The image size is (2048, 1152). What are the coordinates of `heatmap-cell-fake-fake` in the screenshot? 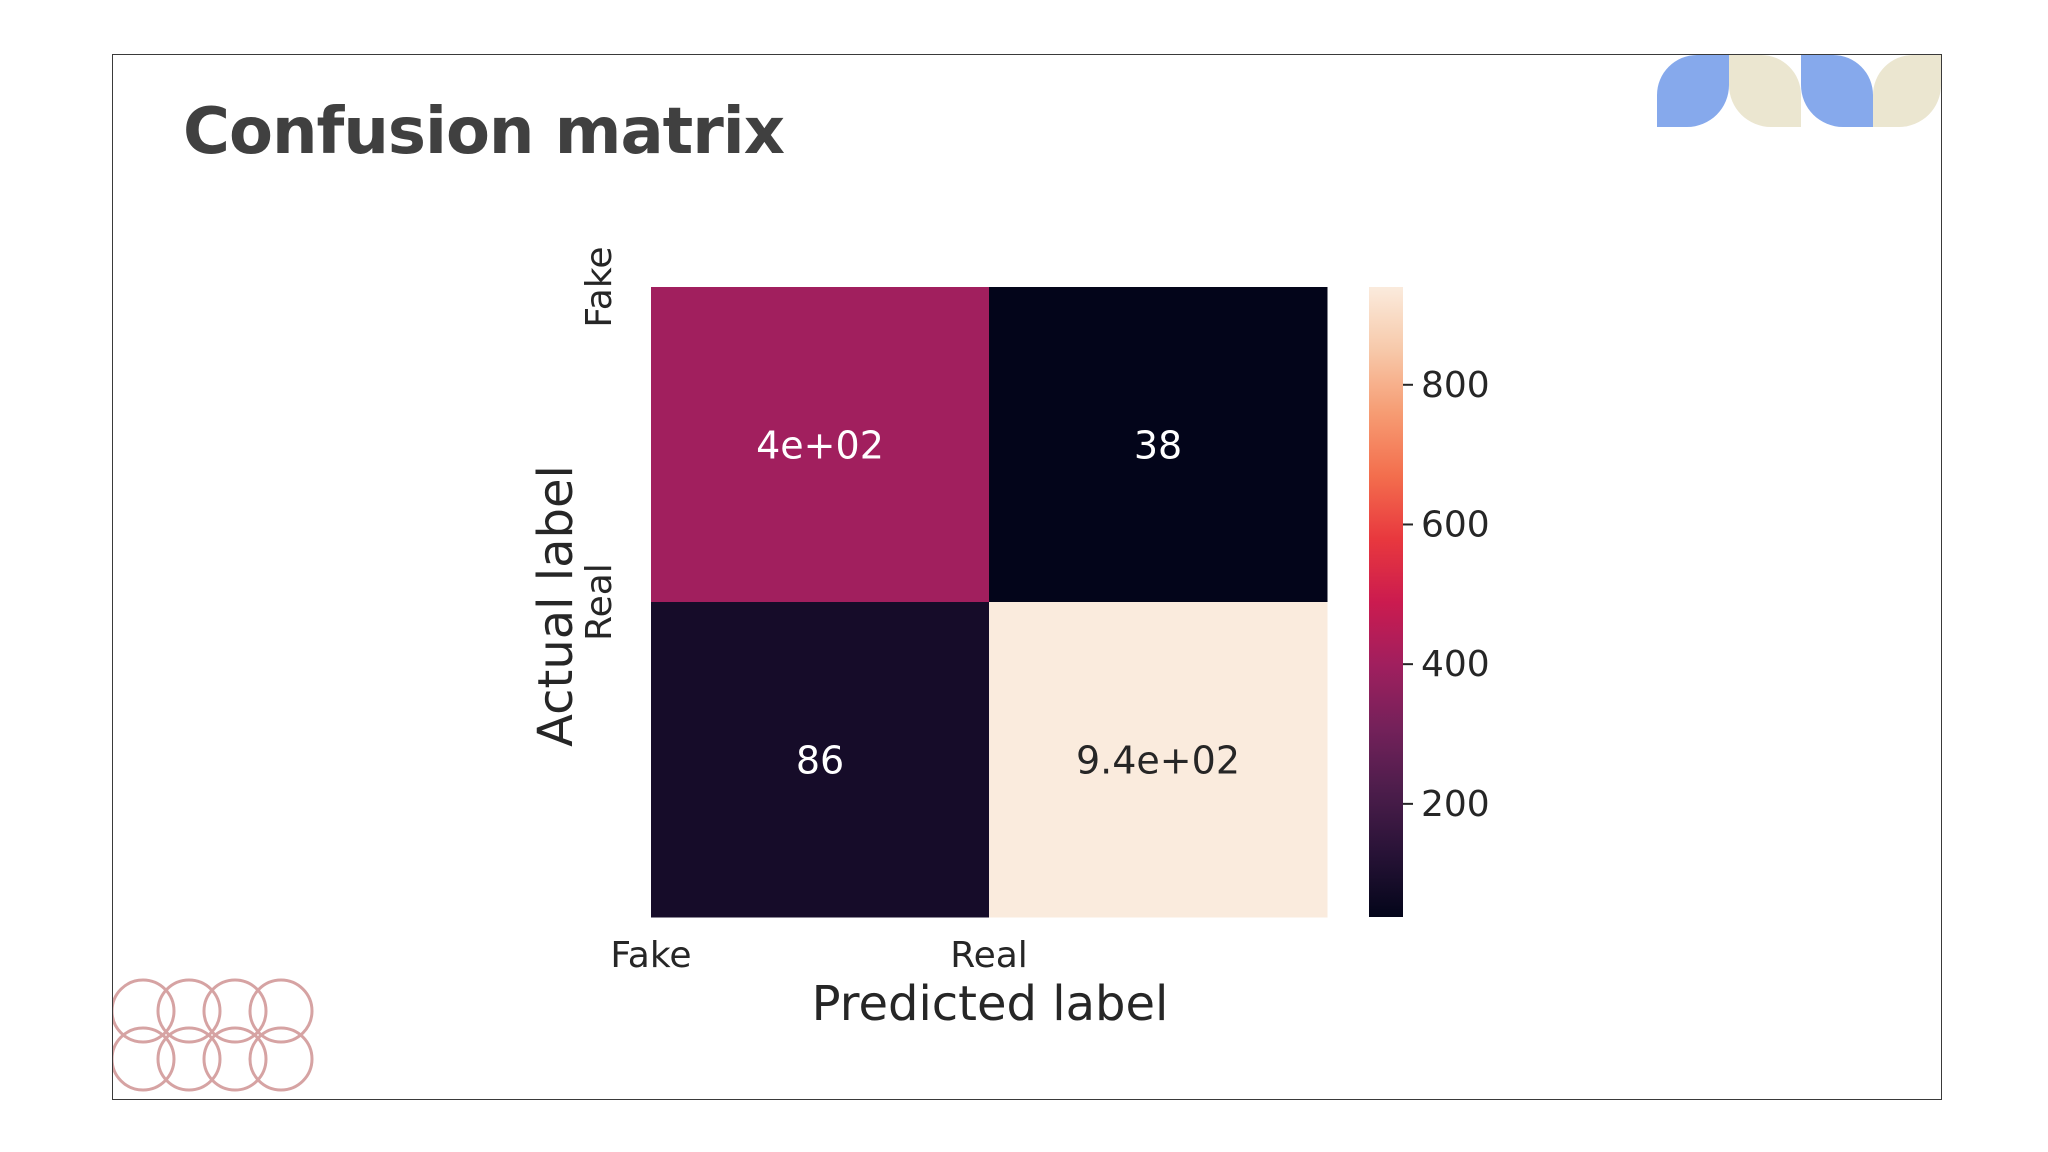 It's located at (820, 445).